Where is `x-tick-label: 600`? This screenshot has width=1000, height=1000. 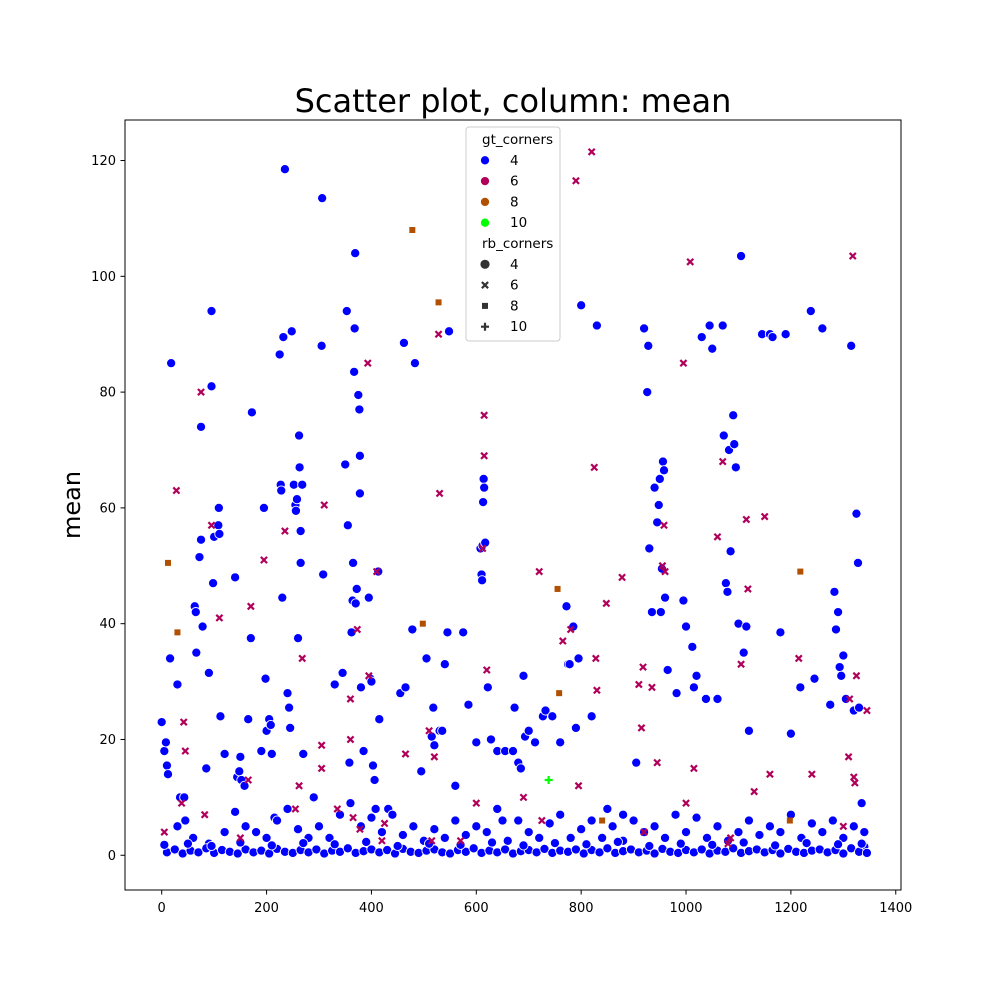
x-tick-label: 600 is located at coordinates (476, 908).